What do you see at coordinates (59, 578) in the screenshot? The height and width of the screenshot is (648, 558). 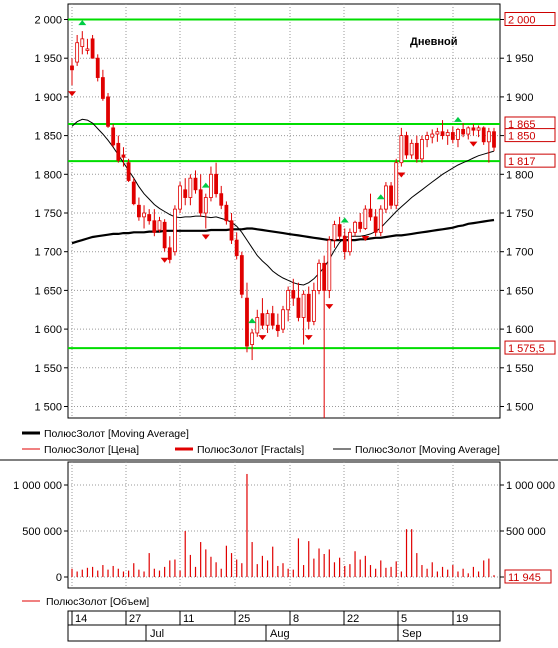 I see `volume-tick-label-left: 0` at bounding box center [59, 578].